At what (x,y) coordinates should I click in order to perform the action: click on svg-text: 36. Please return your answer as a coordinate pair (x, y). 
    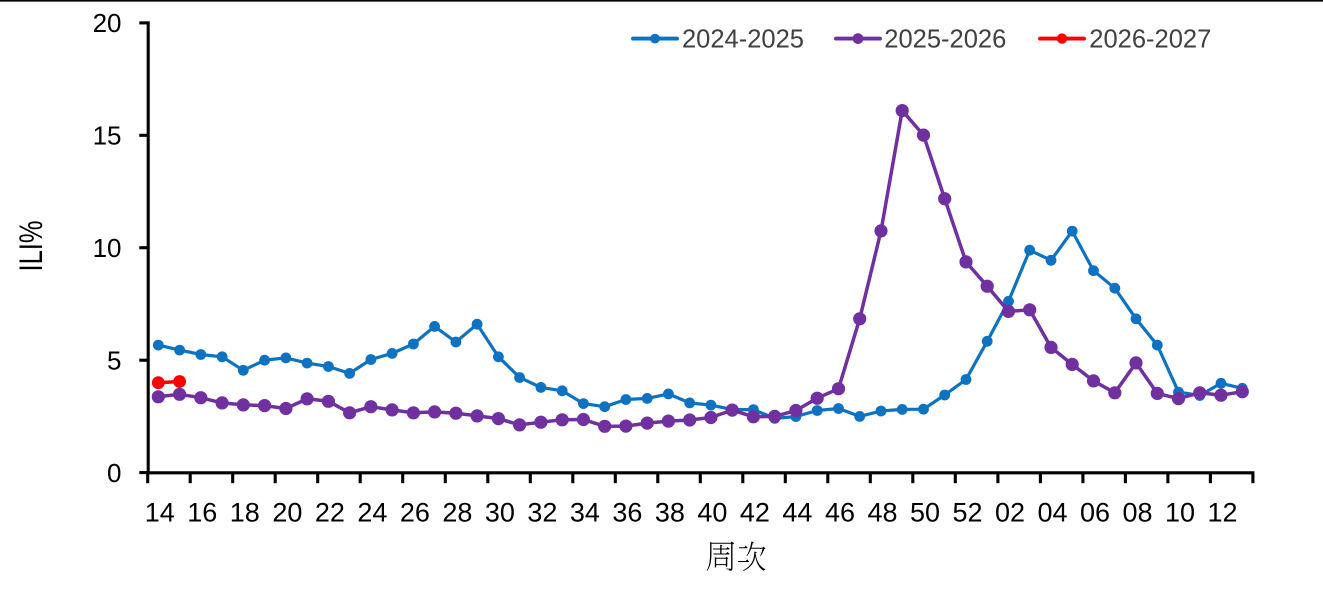
    Looking at the image, I should click on (627, 513).